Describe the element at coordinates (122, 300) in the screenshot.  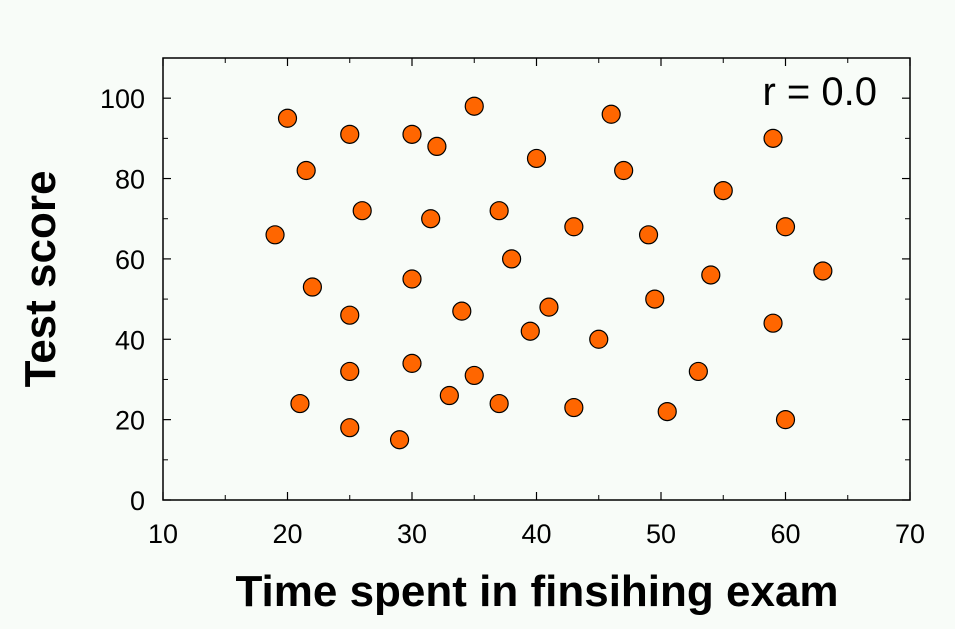
I see `y-tick-labels: 0 20 40 60 80 100` at that location.